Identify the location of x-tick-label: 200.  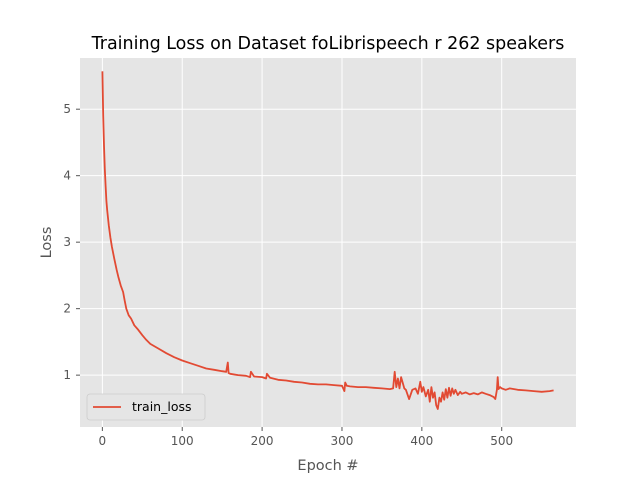
(262, 441).